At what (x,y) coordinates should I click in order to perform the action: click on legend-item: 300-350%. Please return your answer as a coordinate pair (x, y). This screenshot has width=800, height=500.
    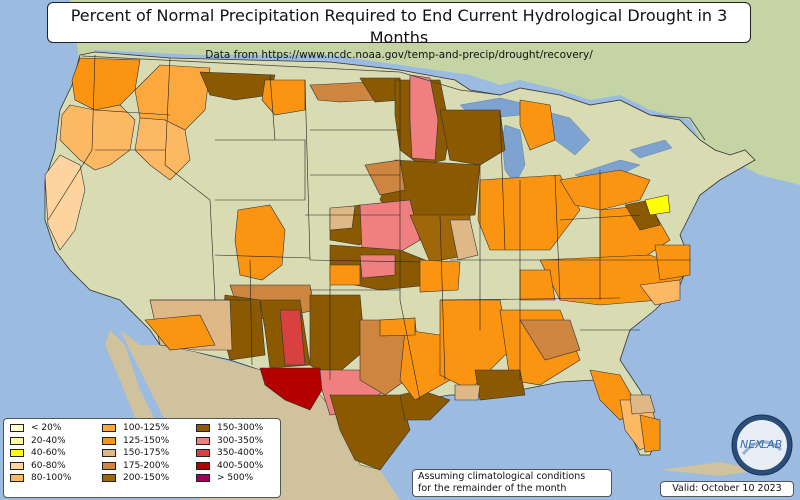
    Looking at the image, I should click on (229, 441).